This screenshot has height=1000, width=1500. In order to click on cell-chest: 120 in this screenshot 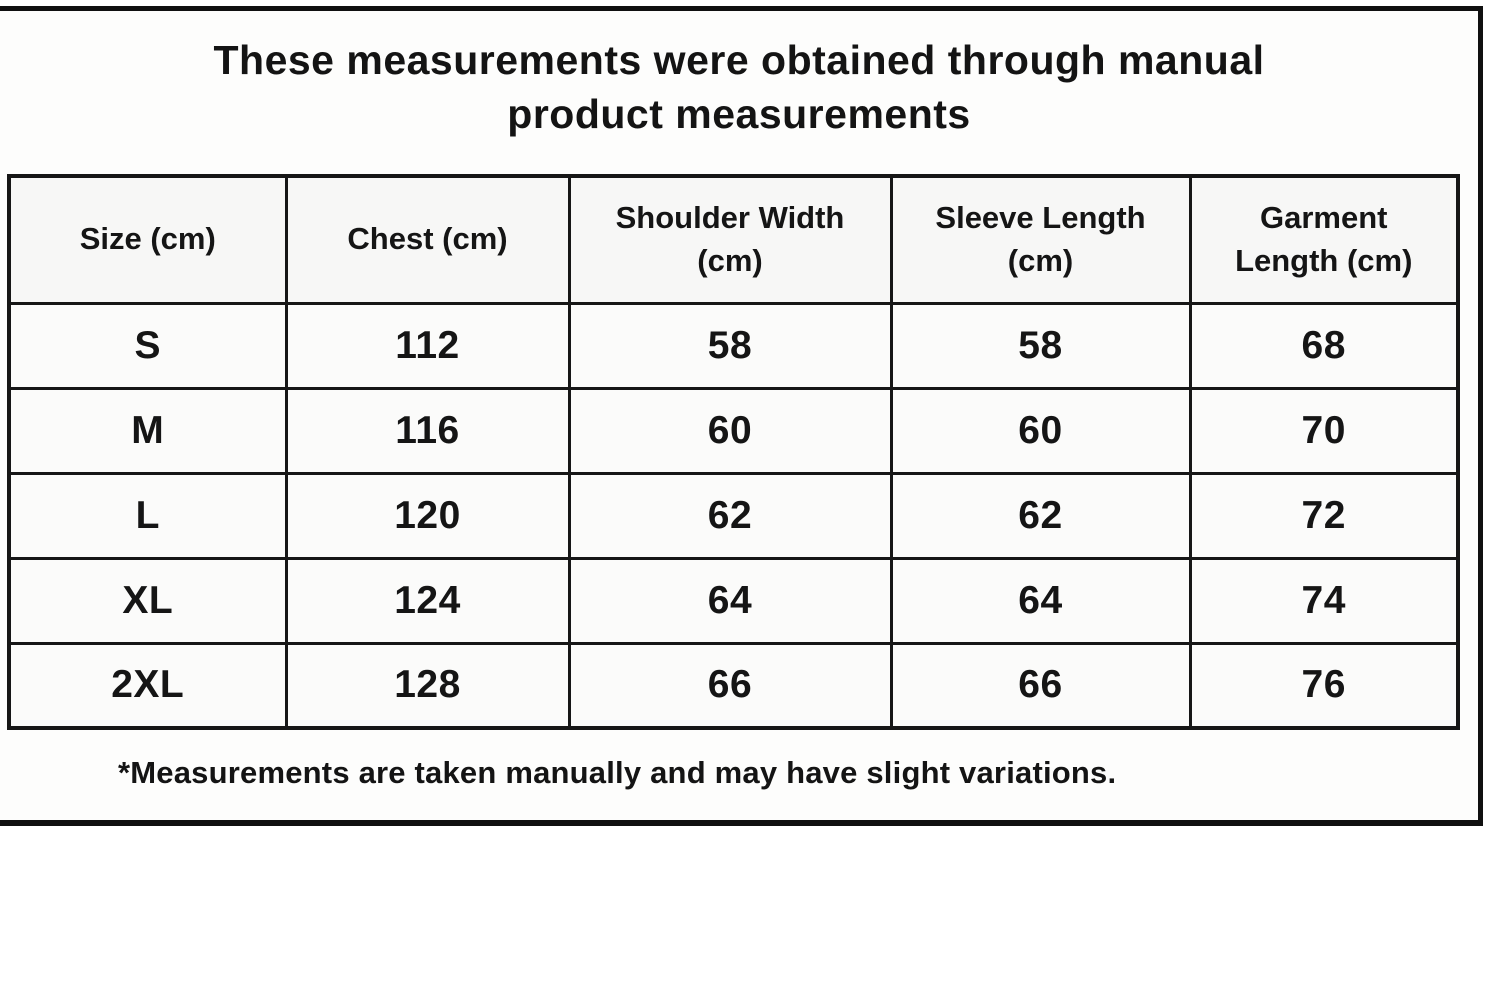, I will do `click(427, 515)`.